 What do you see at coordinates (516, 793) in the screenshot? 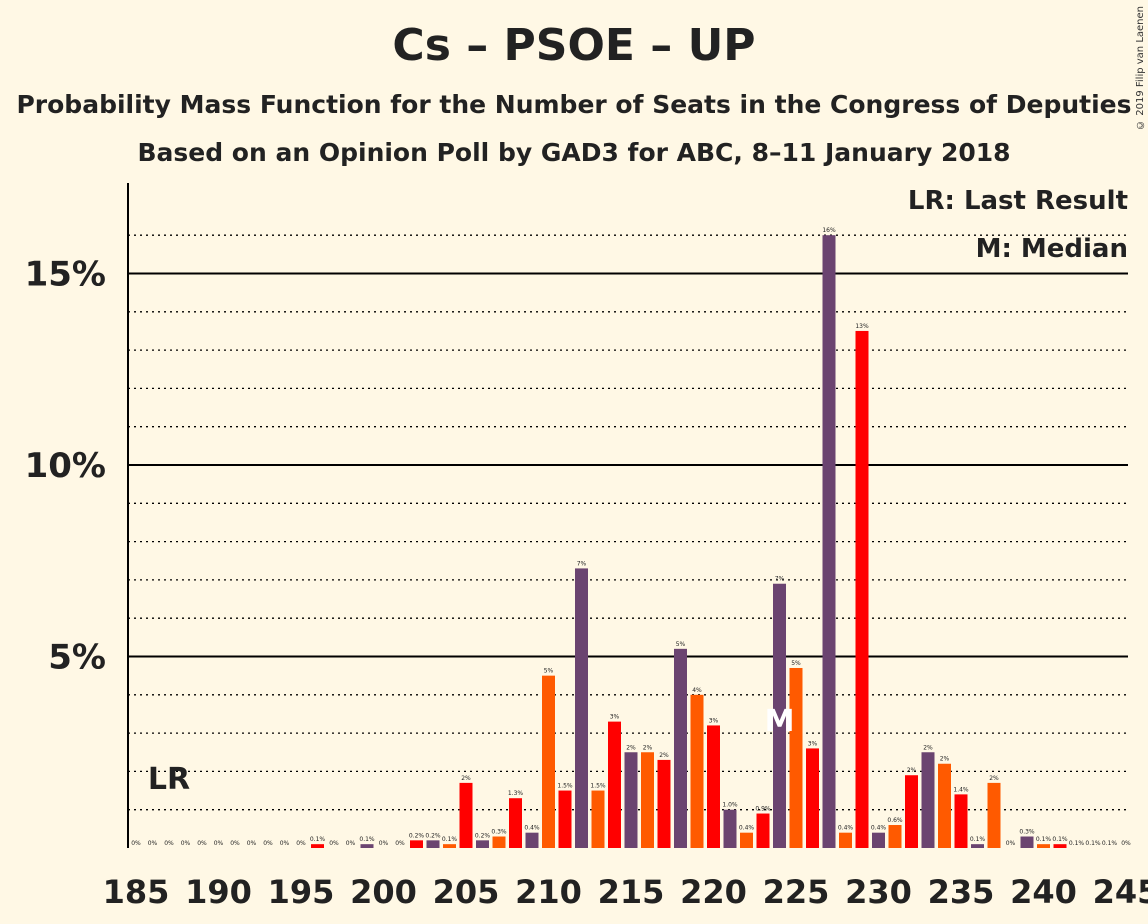
I see `bar-label-seat-208: 1.3%` at bounding box center [516, 793].